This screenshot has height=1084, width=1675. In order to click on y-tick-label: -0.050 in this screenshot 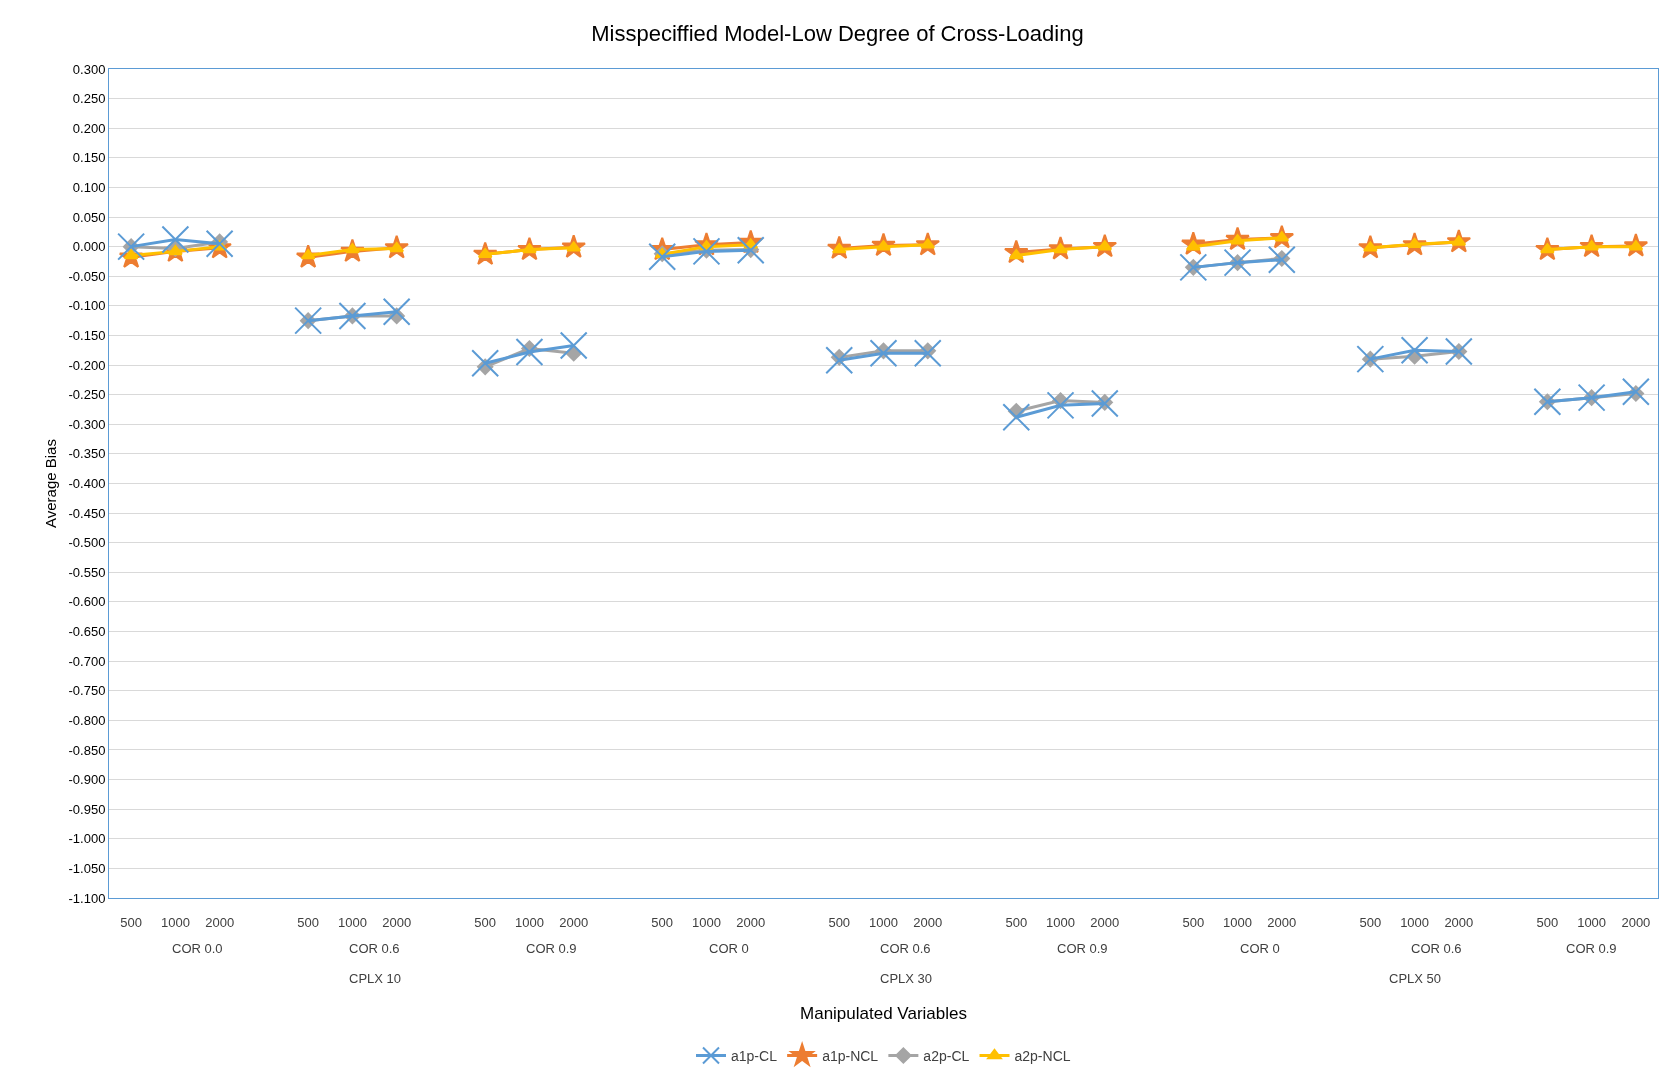, I will do `click(87, 276)`.